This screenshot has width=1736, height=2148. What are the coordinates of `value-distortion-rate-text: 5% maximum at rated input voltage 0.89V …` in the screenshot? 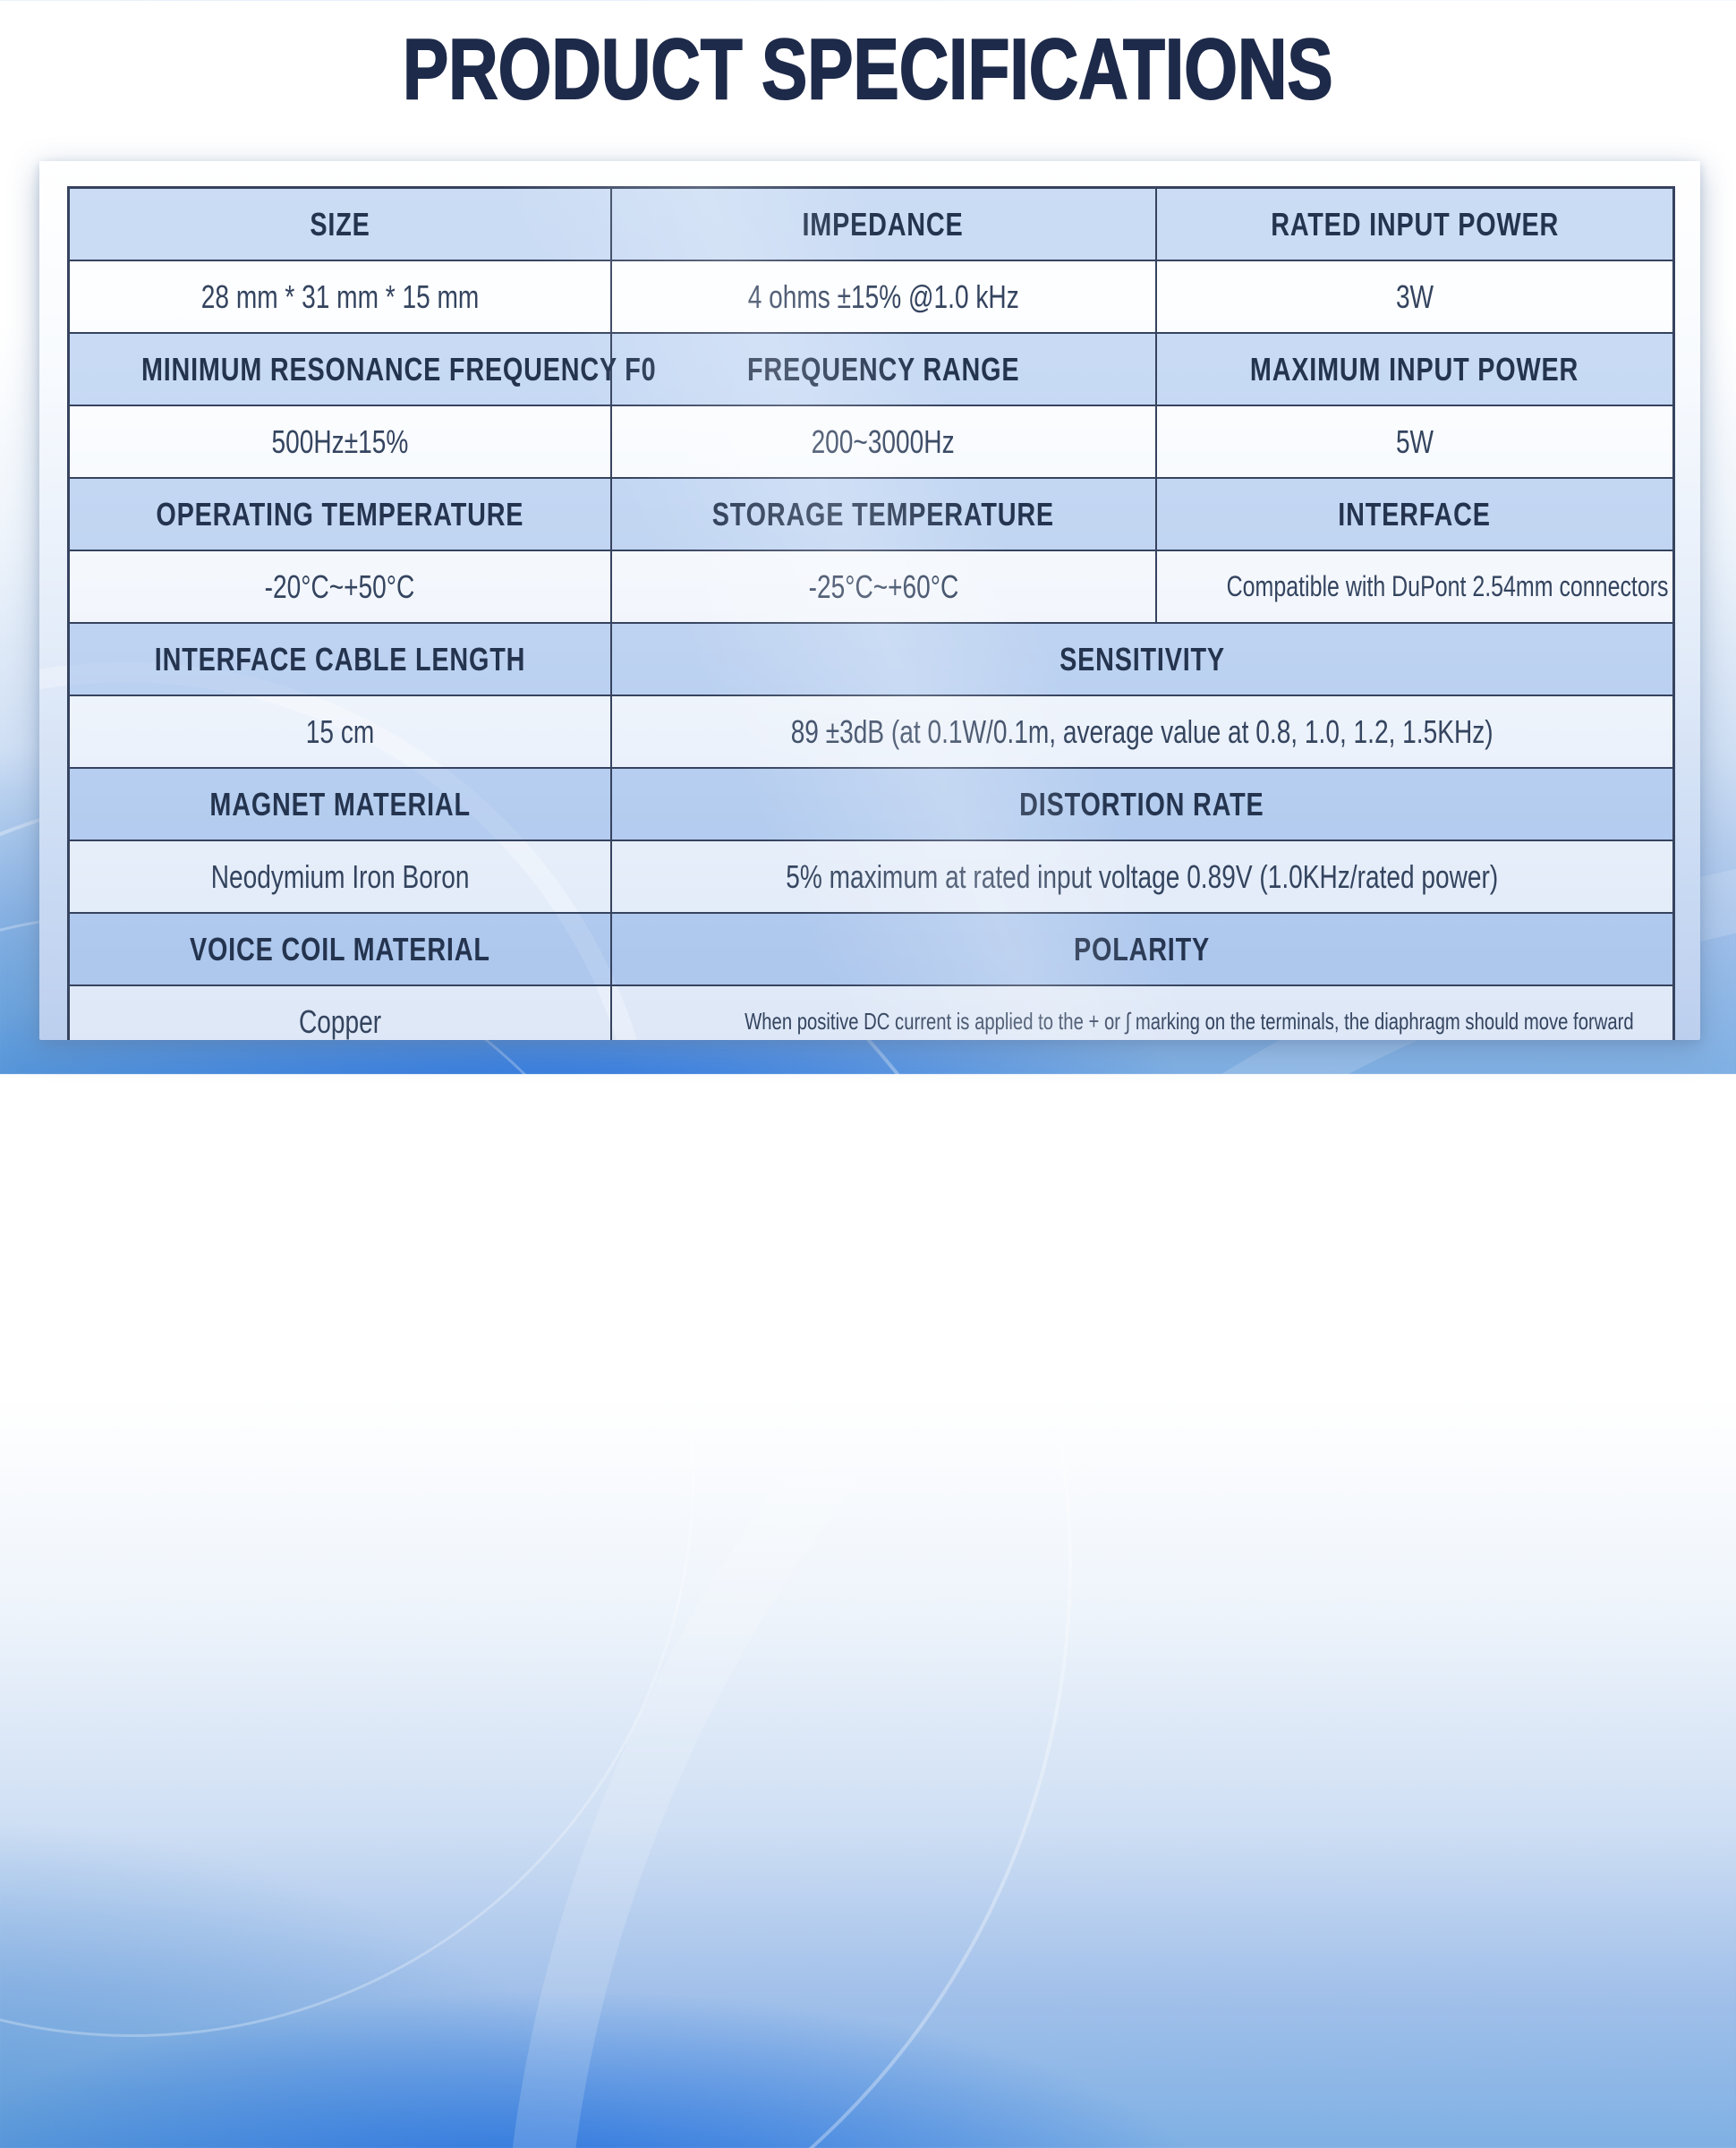 It's located at (1142, 876).